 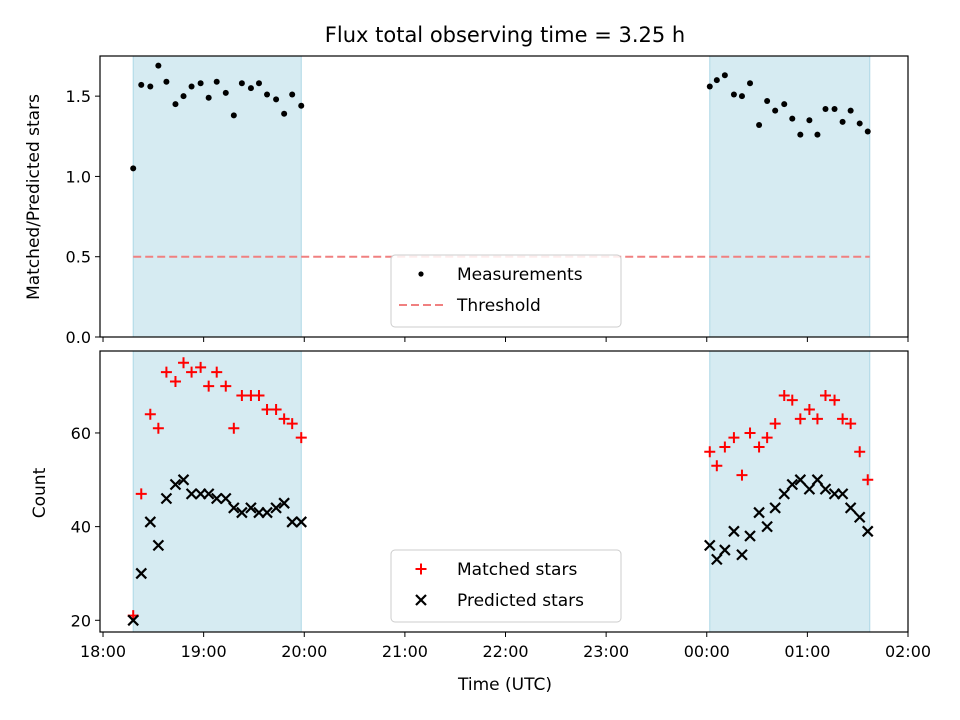 What do you see at coordinates (517, 570) in the screenshot?
I see `legend-label: Matched stars` at bounding box center [517, 570].